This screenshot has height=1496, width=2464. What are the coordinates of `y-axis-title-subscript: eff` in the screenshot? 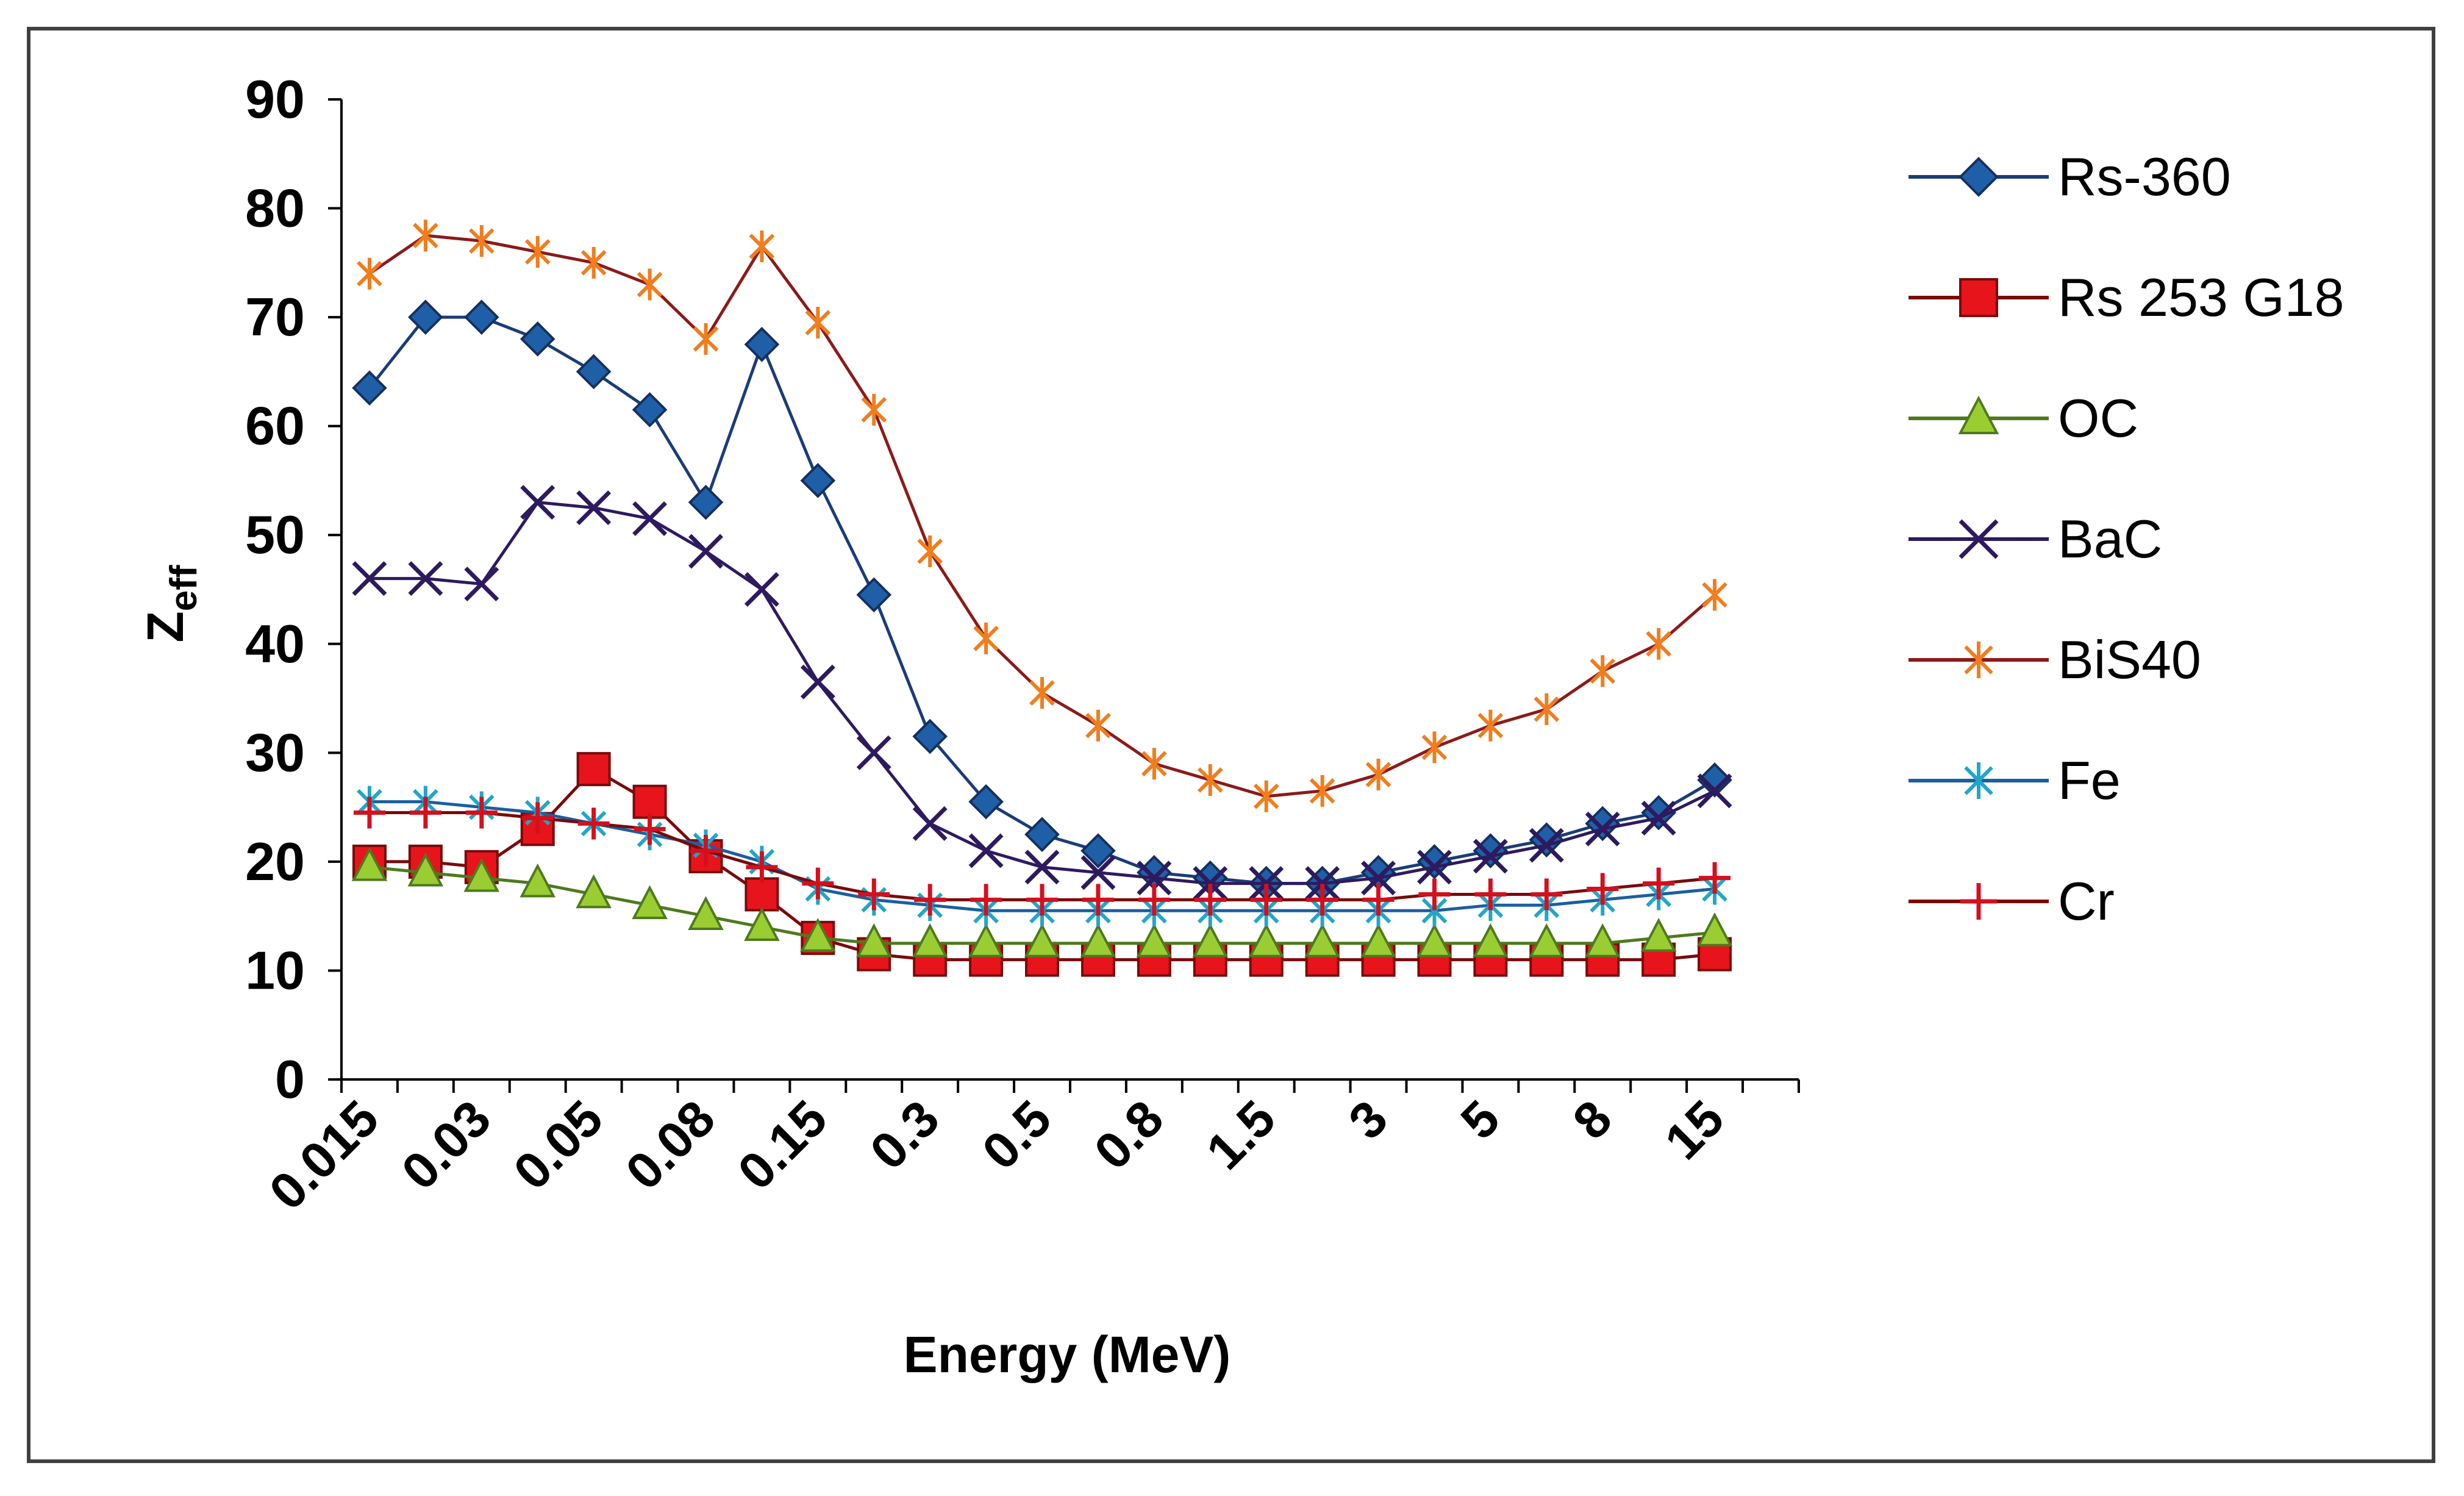 It's located at (184, 588).